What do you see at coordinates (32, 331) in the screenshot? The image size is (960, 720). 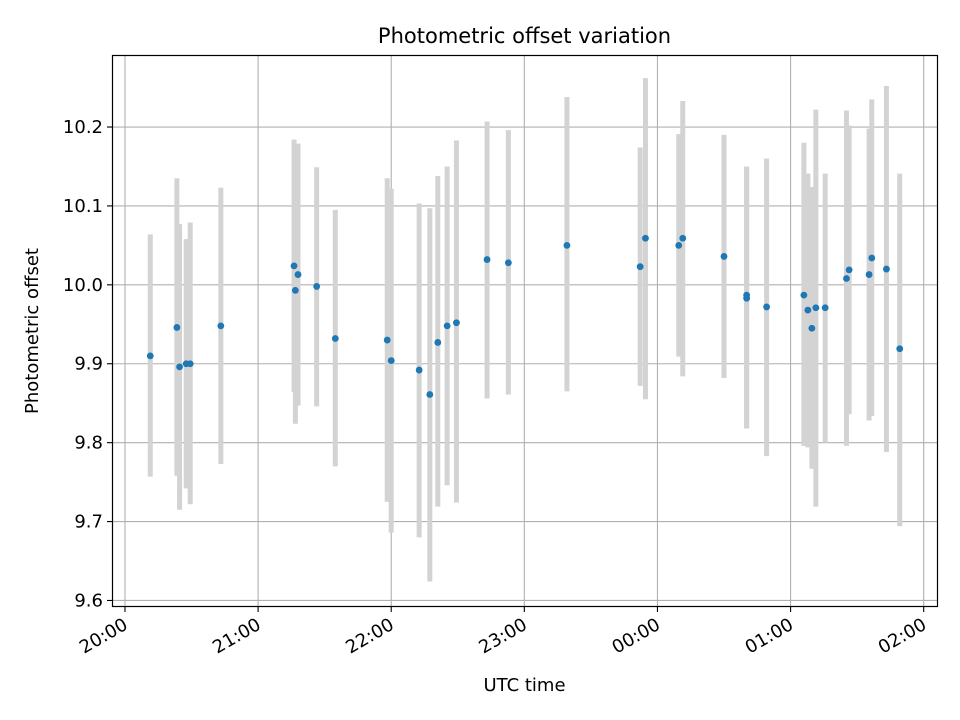 I see `y-axis-label: Photometric offset` at bounding box center [32, 331].